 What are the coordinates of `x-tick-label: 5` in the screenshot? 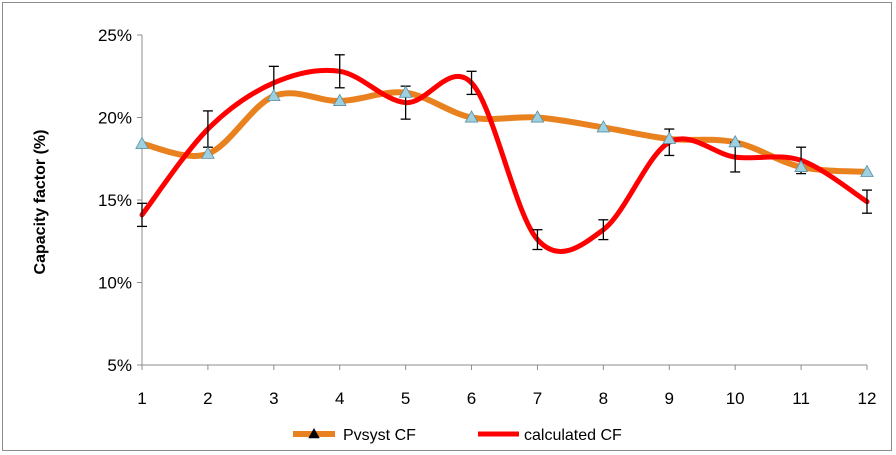 It's located at (405, 398).